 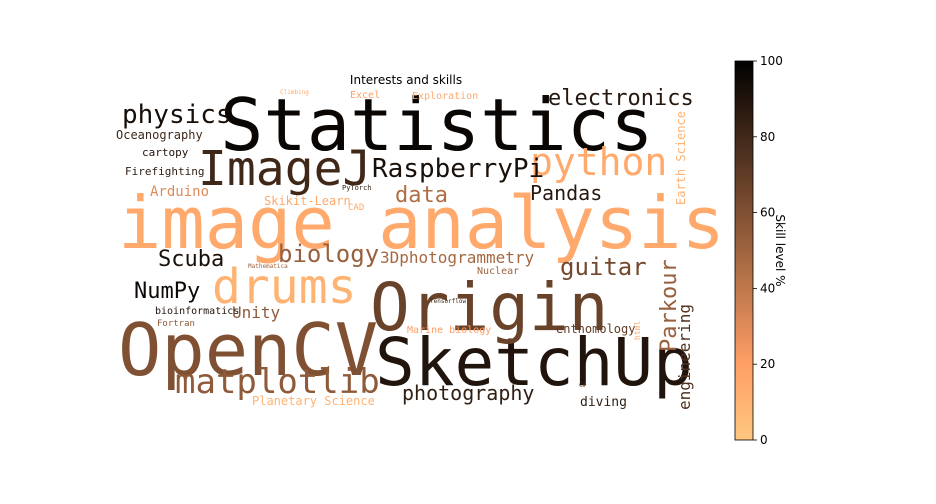 I want to click on y-tick-label: 60, so click(x=767, y=213).